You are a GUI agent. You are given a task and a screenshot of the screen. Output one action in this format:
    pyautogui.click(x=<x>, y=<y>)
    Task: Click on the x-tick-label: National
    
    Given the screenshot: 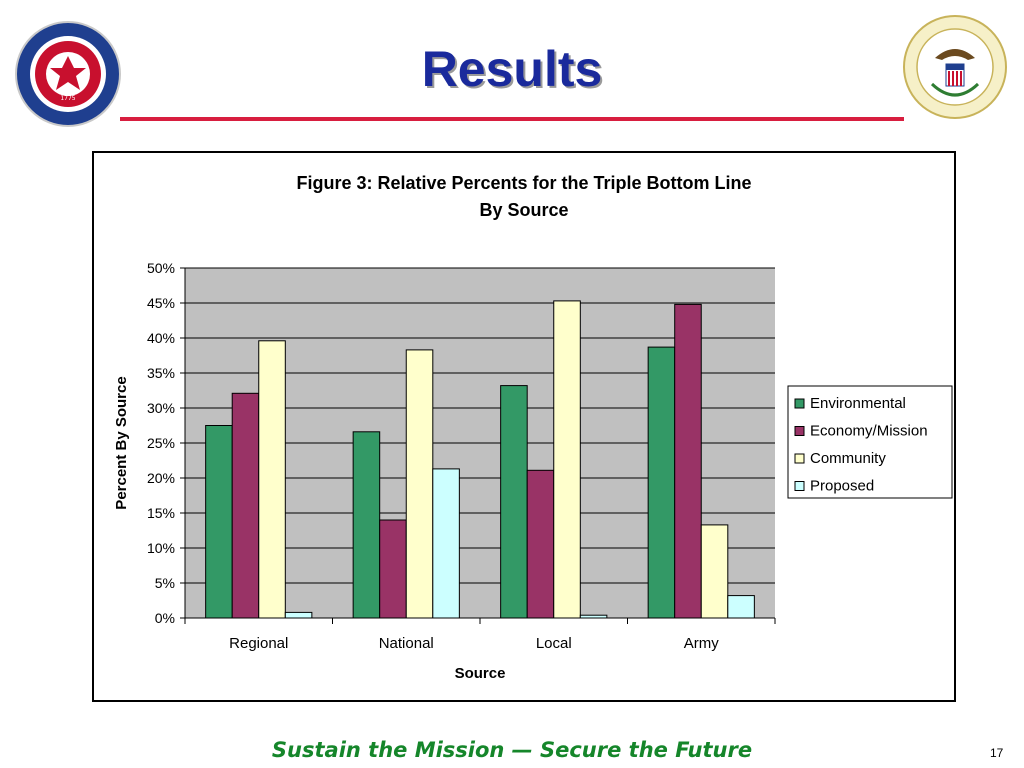 What is the action you would take?
    pyautogui.click(x=406, y=643)
    